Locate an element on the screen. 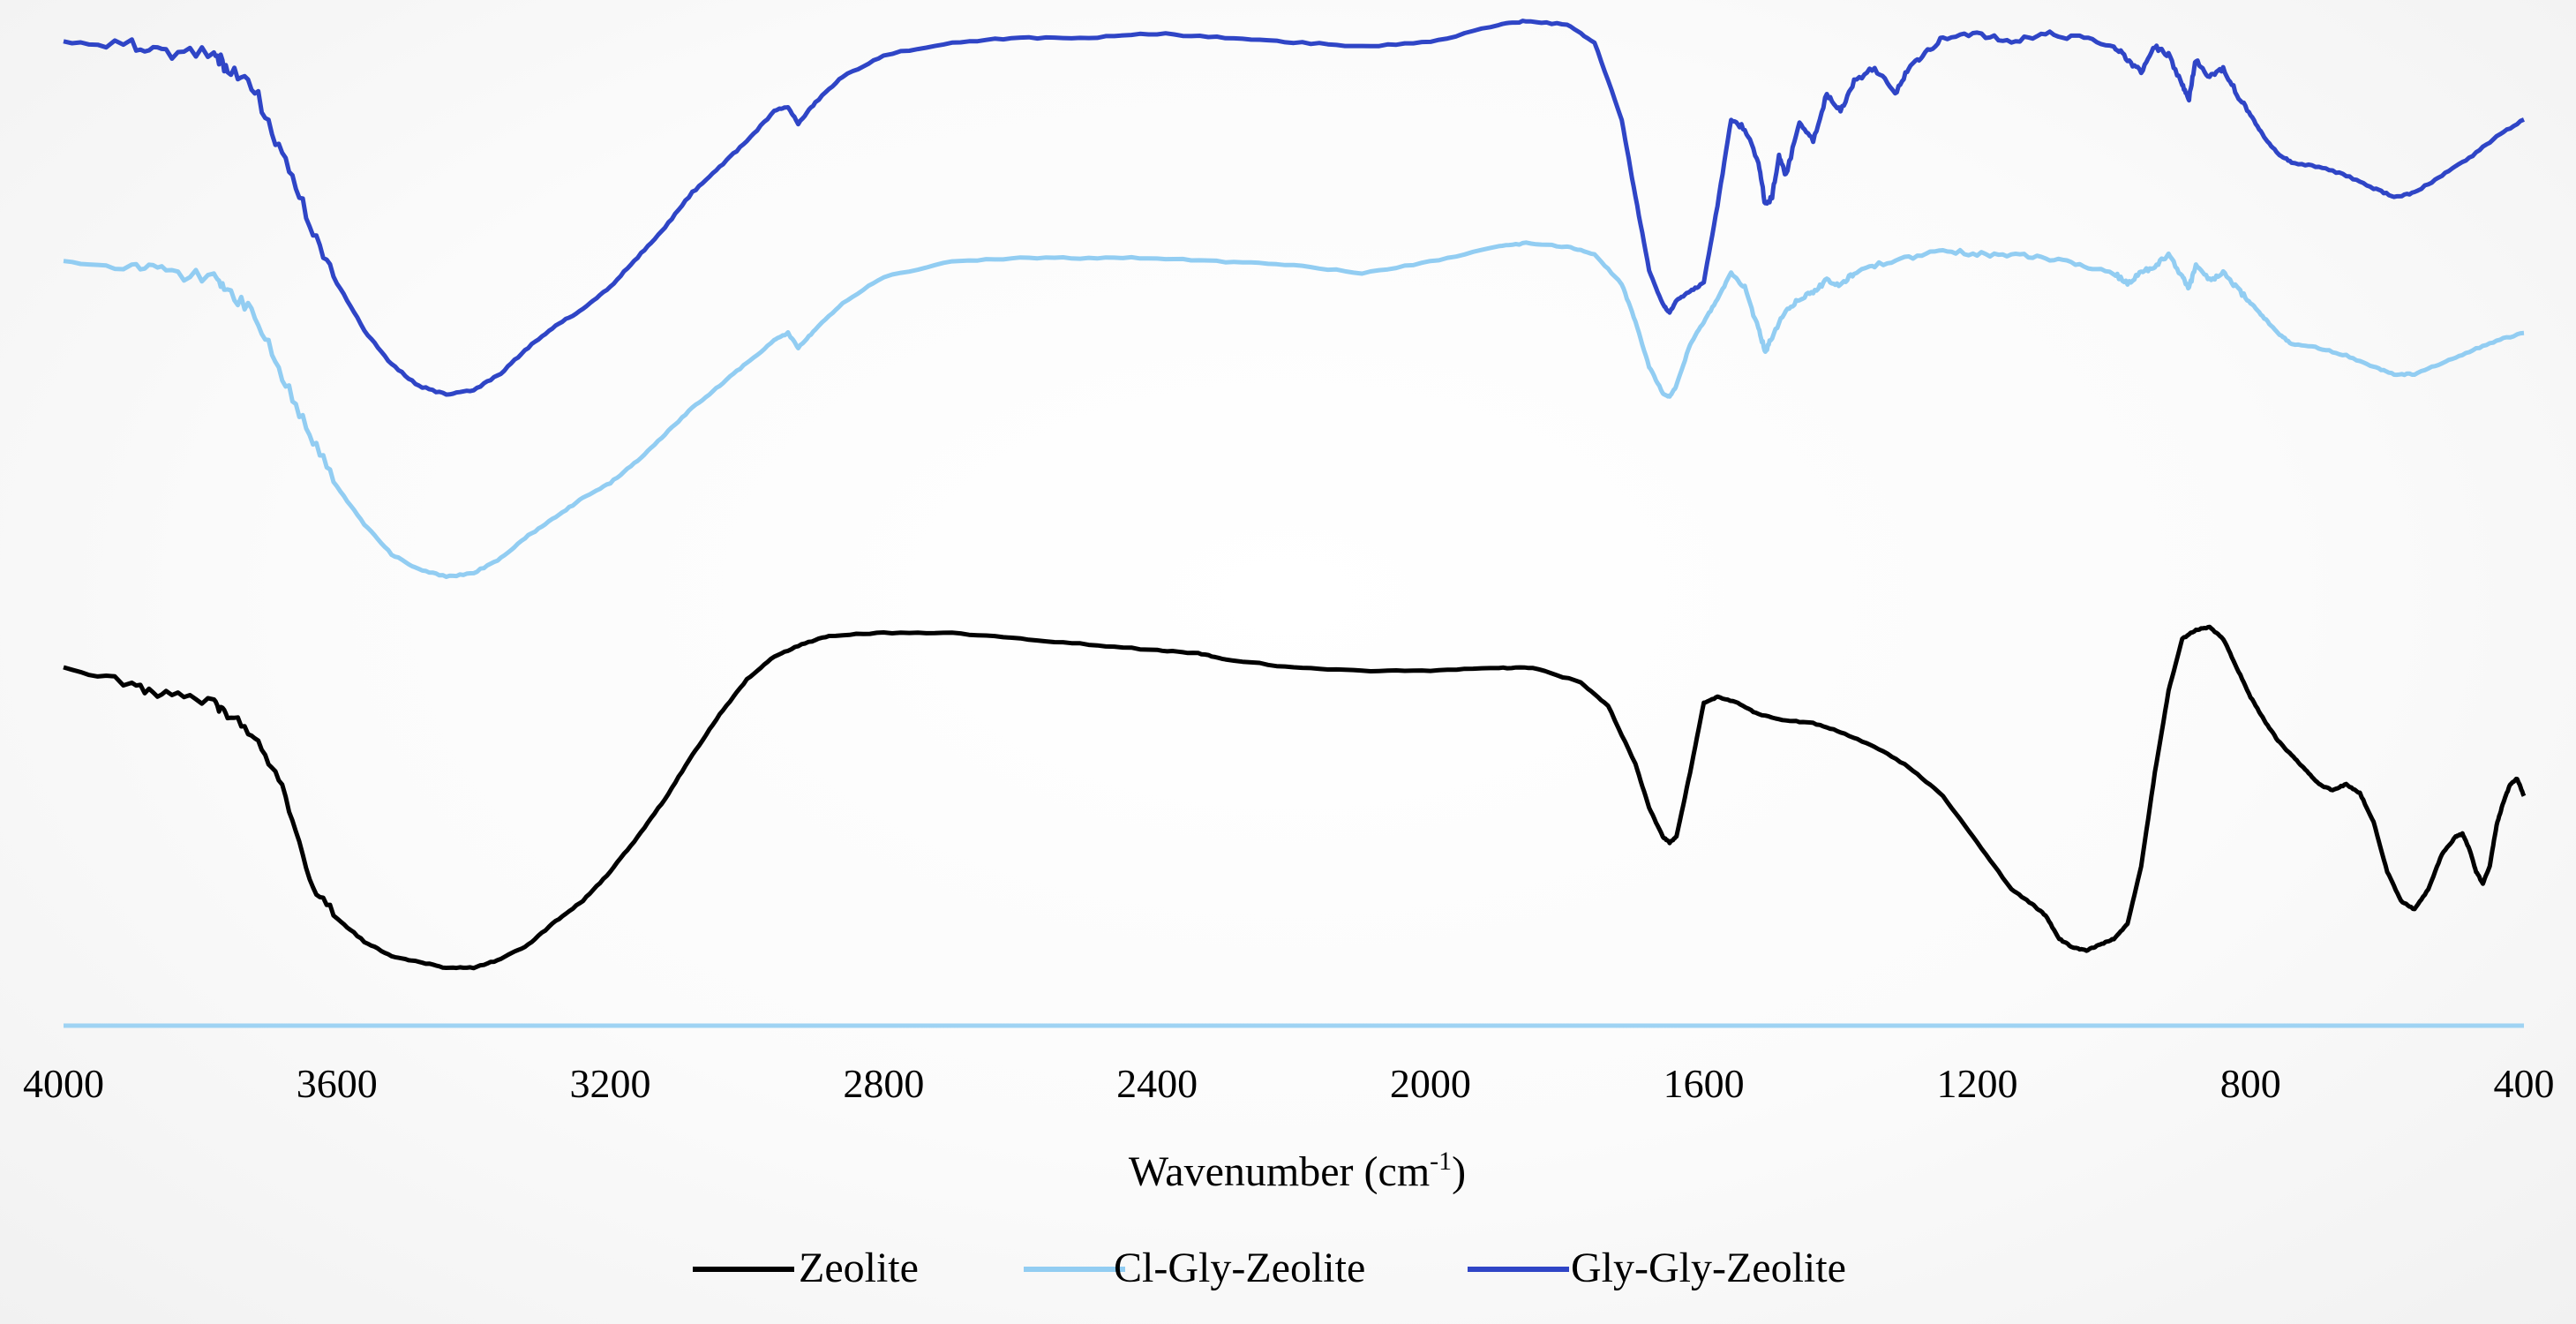 Image resolution: width=2576 pixels, height=1324 pixels. x-axis-ticks: 4000 3600 3200 2800 2400 2000 1600 1200 800 400 is located at coordinates (1289, 1083).